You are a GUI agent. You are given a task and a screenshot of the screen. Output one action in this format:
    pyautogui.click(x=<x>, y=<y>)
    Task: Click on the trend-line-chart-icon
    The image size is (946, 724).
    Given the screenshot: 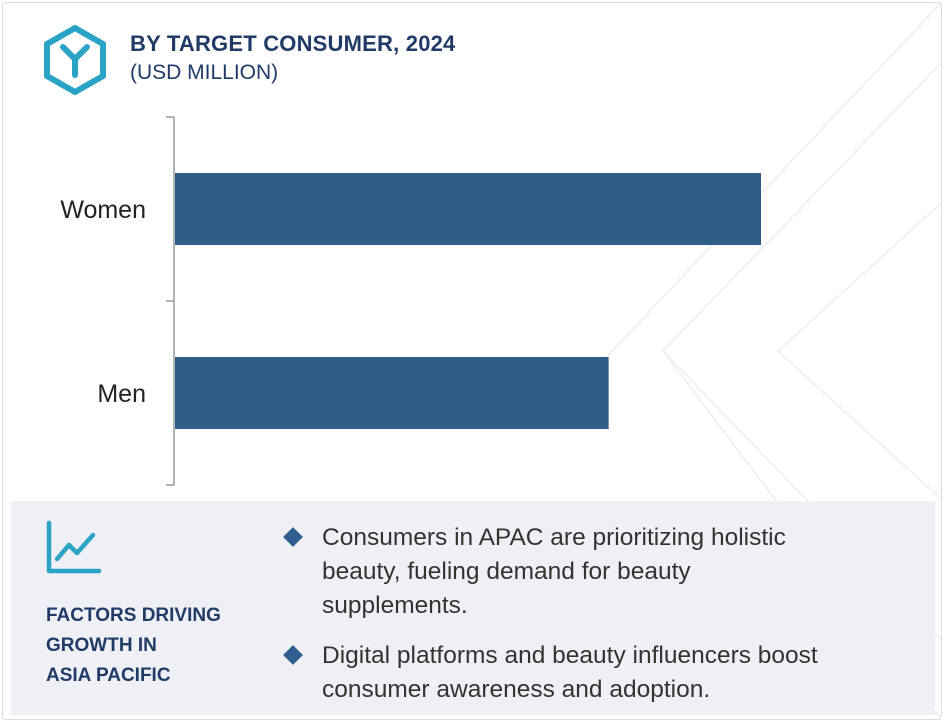 What is the action you would take?
    pyautogui.click(x=74, y=547)
    